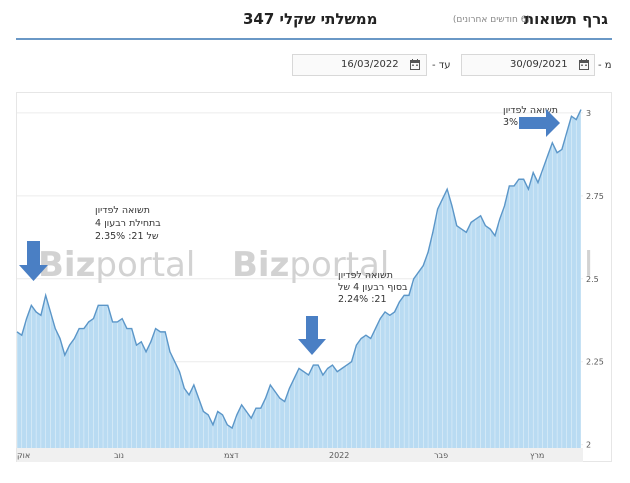 This screenshot has width=630, height=483. What do you see at coordinates (310, 19) in the screenshot?
I see `instrument-name: ממשלתי שקלי 347` at bounding box center [310, 19].